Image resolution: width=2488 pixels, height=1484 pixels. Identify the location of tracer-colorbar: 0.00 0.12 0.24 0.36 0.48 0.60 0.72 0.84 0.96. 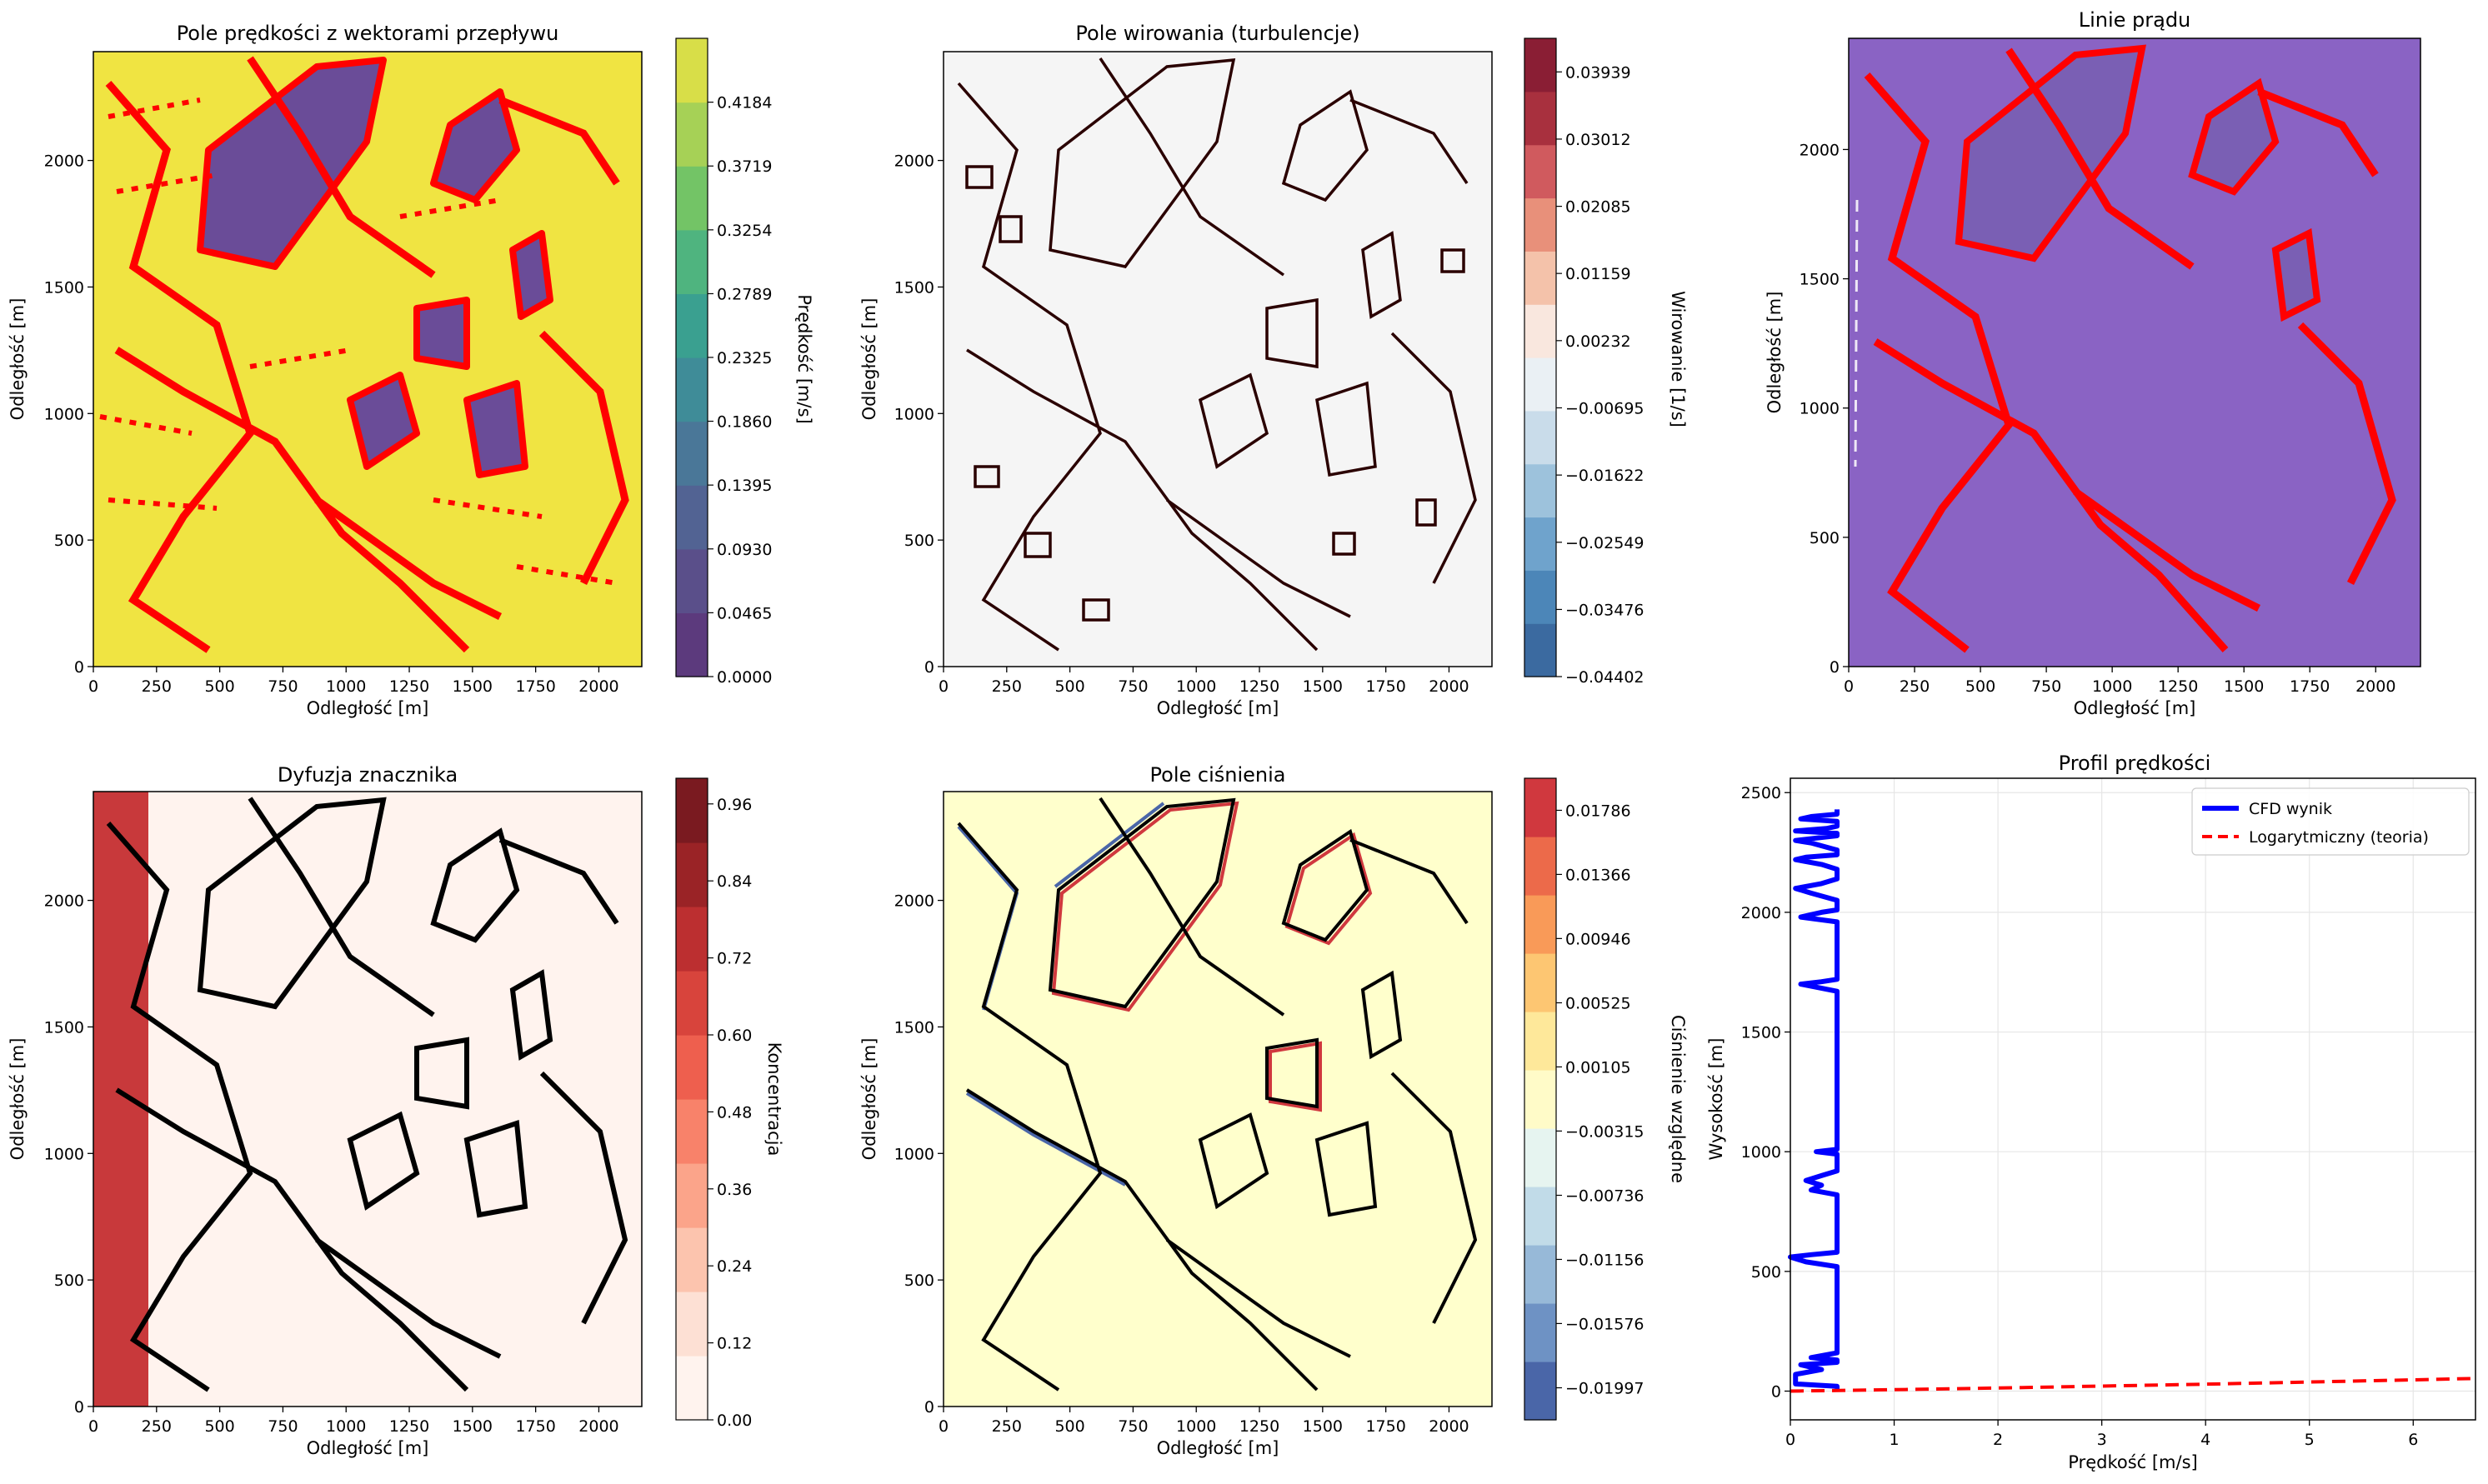
(714, 1103).